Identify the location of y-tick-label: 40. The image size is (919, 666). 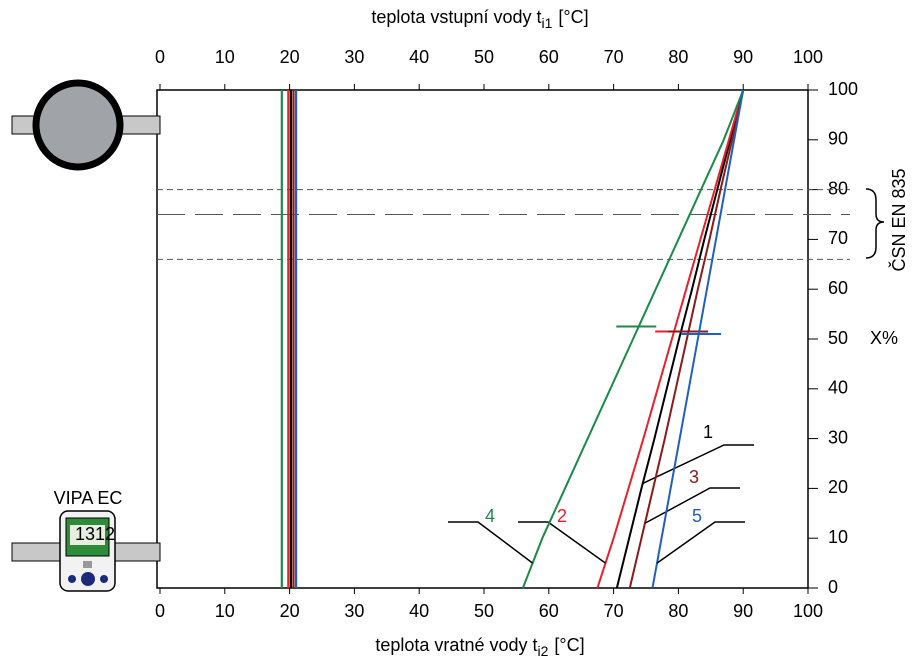
(838, 388).